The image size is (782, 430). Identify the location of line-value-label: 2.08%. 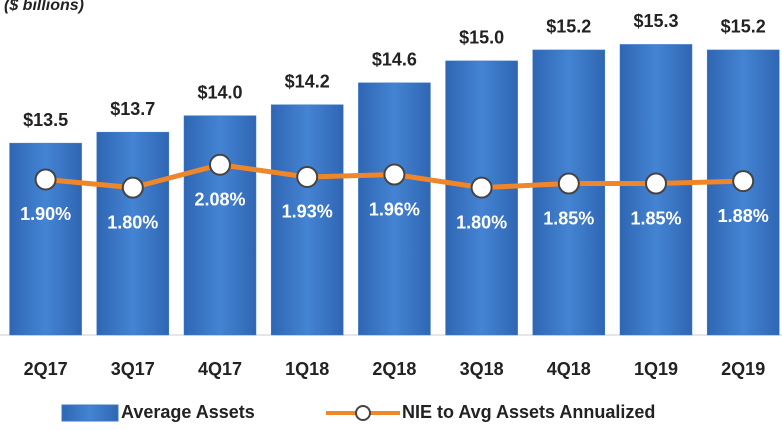
(219, 199).